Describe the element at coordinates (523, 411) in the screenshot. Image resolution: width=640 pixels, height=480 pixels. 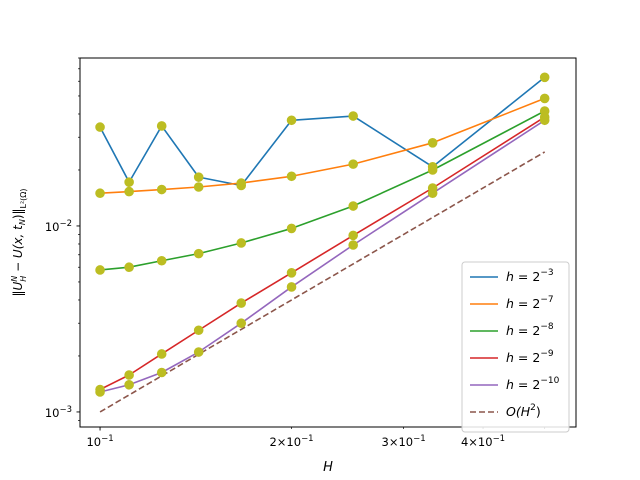
I see `legend-label-5: O(H2)` at that location.